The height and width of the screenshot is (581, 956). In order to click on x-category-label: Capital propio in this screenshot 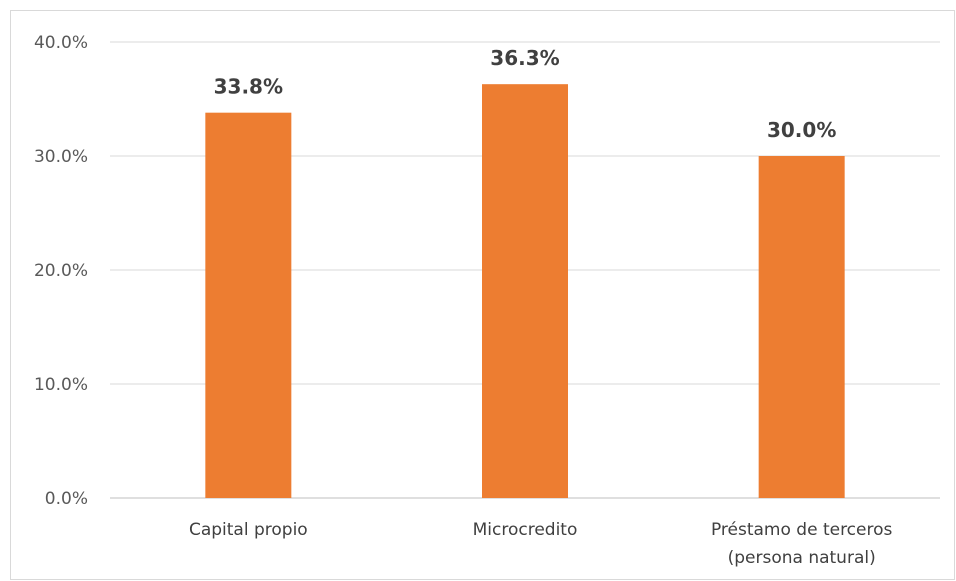, I will do `click(248, 530)`.